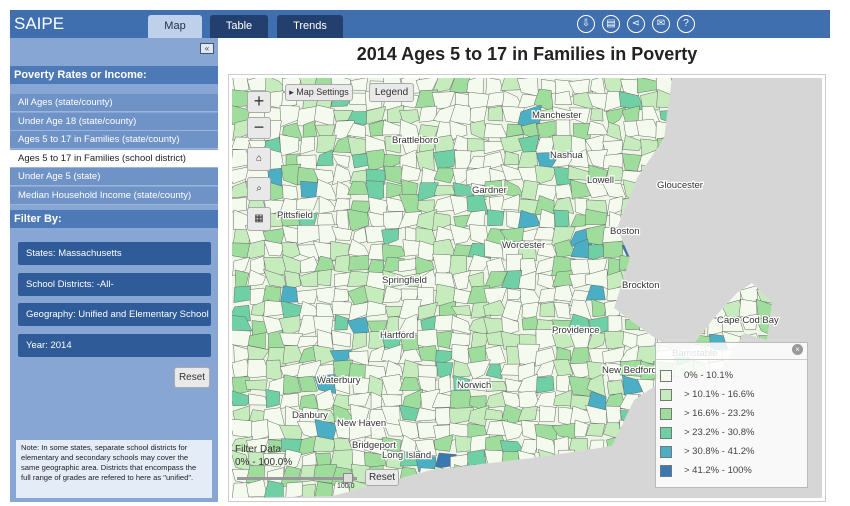 This screenshot has height=506, width=850. I want to click on share-icon: ⋖, so click(636, 24).